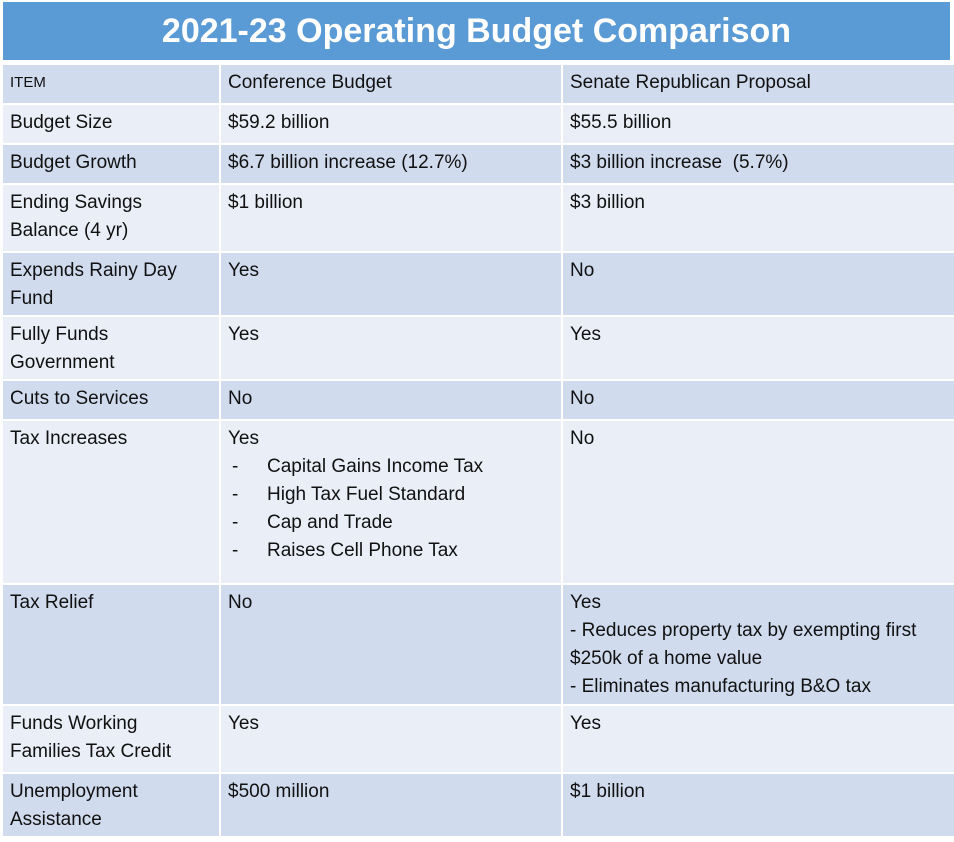  What do you see at coordinates (111, 805) in the screenshot?
I see `row-item: Unemployment Assistance` at bounding box center [111, 805].